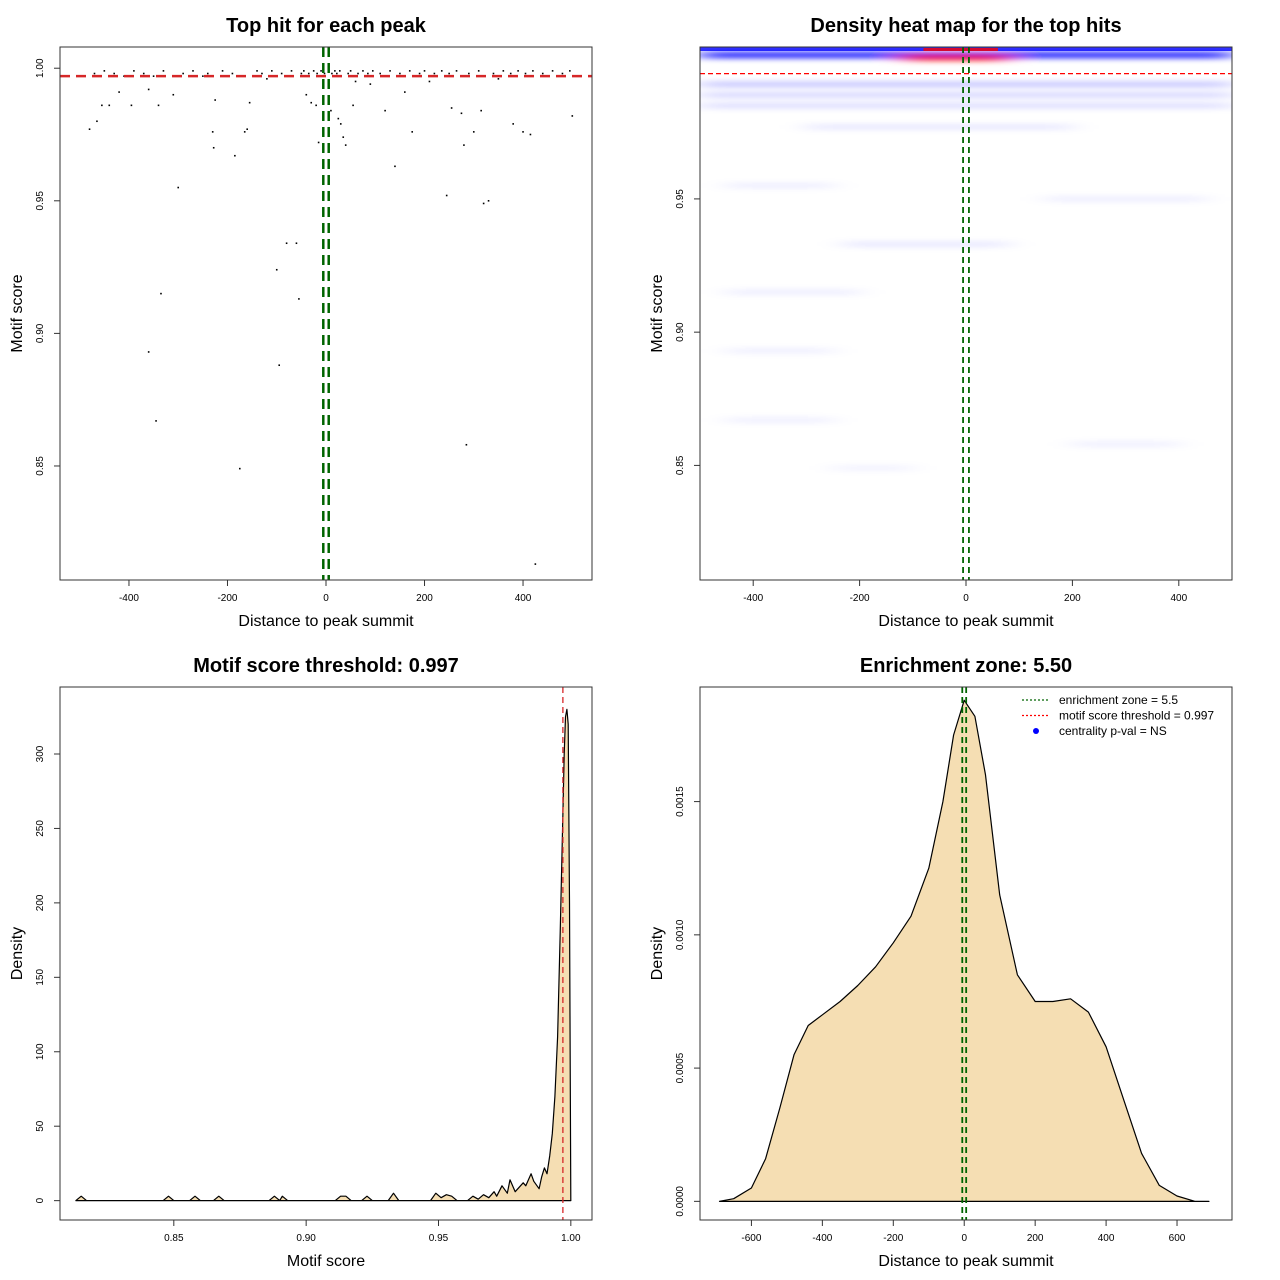 The image size is (1280, 1280). Describe the element at coordinates (40, 1200) in the screenshot. I see `y-tick-label: 0` at that location.